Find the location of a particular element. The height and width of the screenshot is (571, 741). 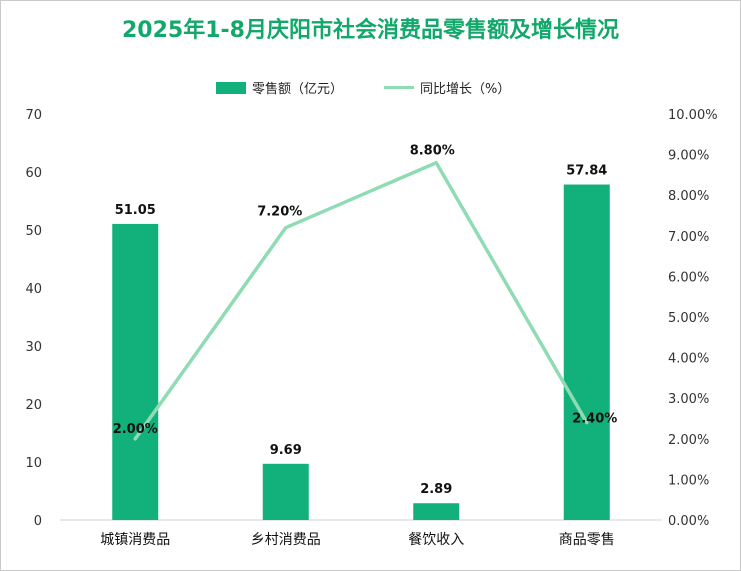

chart-title: 2025年1-8月庆阳市社会消费品零售额及增长情况 is located at coordinates (370, 30).